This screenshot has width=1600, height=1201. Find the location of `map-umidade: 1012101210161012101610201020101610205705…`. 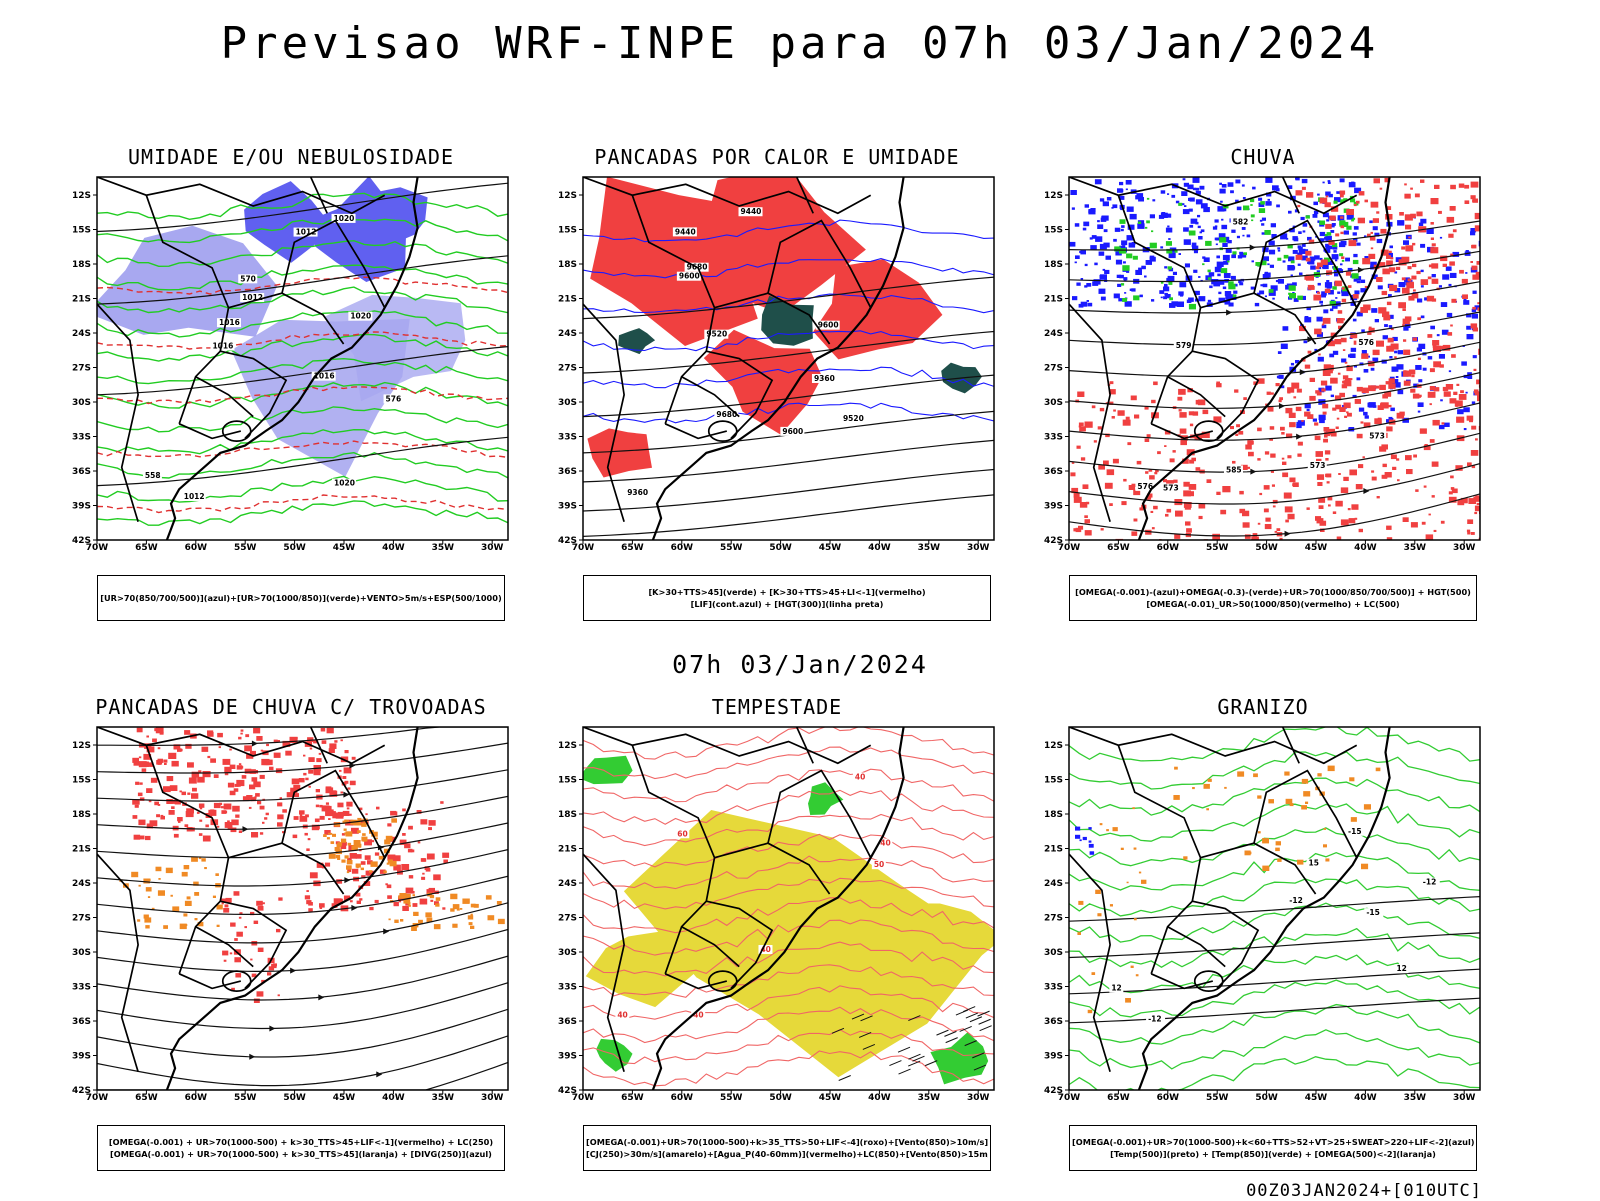

map-umidade: 1012101210161012101610201020101610205705… is located at coordinates (291, 365).